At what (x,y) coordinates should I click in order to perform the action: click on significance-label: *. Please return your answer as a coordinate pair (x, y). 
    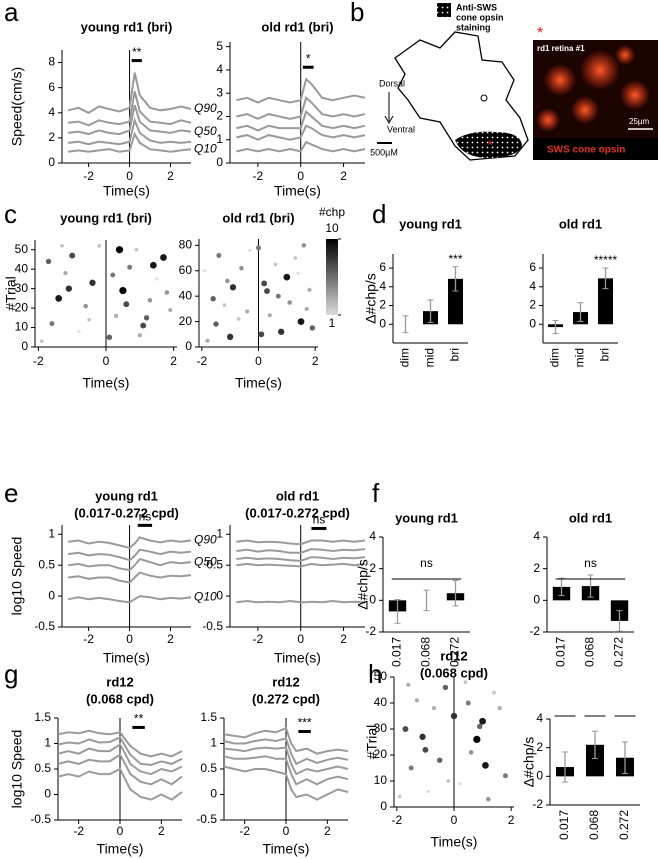
    Looking at the image, I should click on (308, 58).